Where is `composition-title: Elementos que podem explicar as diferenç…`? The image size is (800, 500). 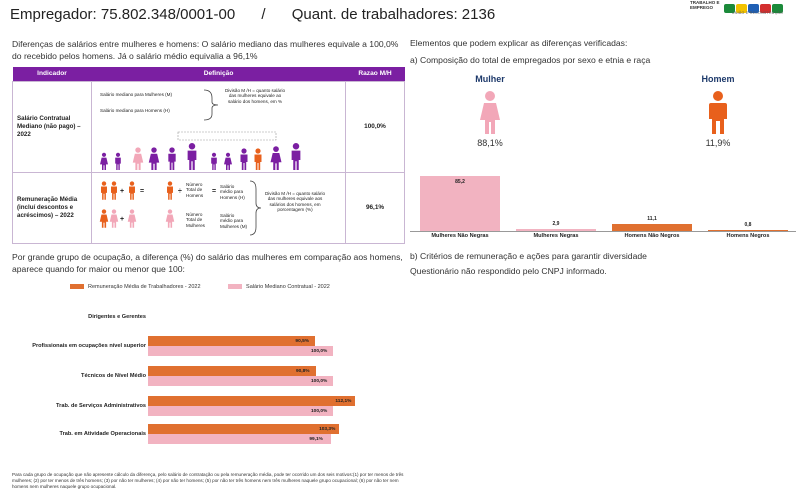
composition-title: Elementos que podem explicar as diferenç… is located at coordinates (519, 43).